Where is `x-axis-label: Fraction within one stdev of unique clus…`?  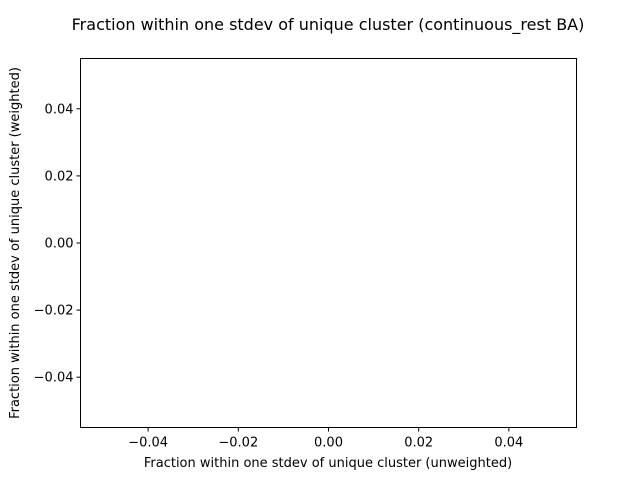
x-axis-label: Fraction within one stdev of unique clus… is located at coordinates (328, 463).